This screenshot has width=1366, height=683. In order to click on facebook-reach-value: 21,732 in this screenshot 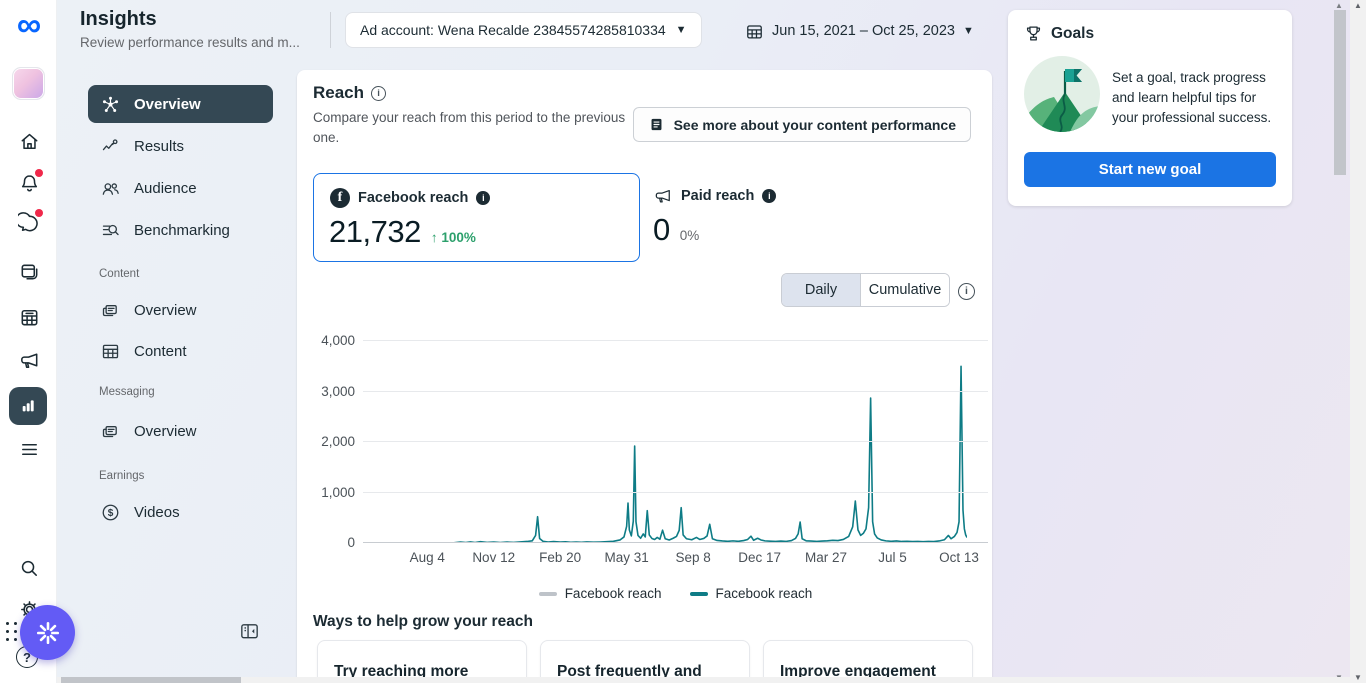, I will do `click(375, 231)`.